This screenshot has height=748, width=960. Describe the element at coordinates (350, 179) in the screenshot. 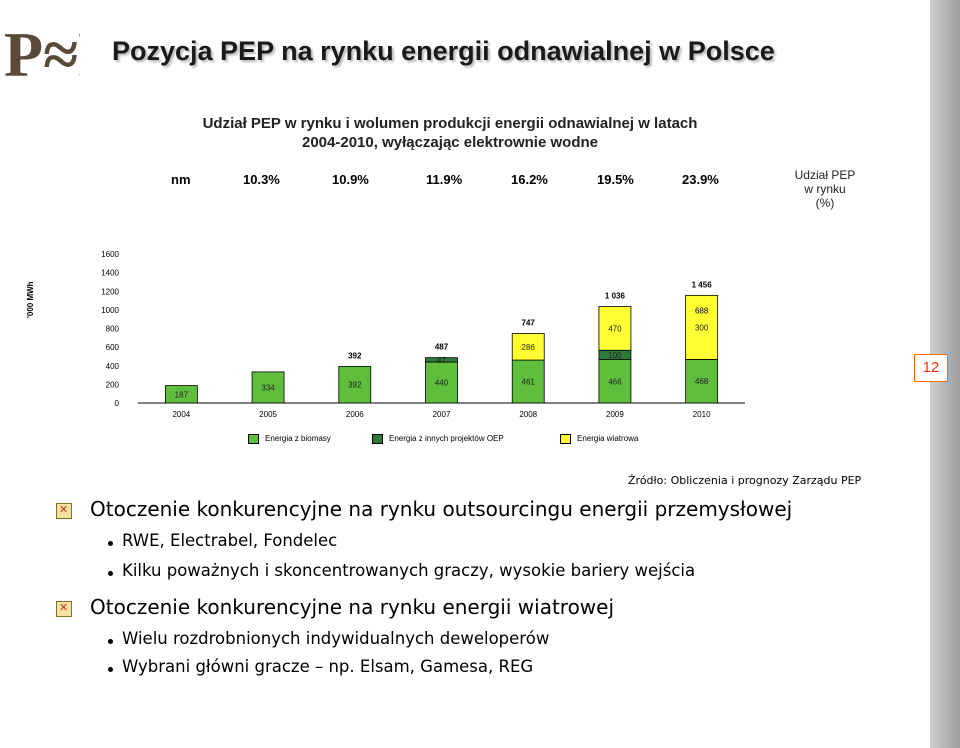

I see `share-2006: 10.9%` at that location.